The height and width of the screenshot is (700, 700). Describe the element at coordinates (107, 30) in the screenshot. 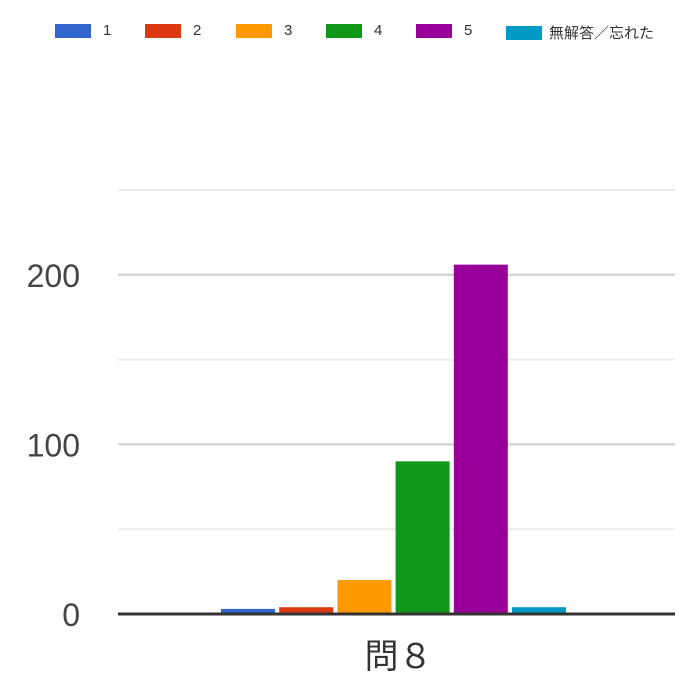

I see `legend-label: 1` at that location.